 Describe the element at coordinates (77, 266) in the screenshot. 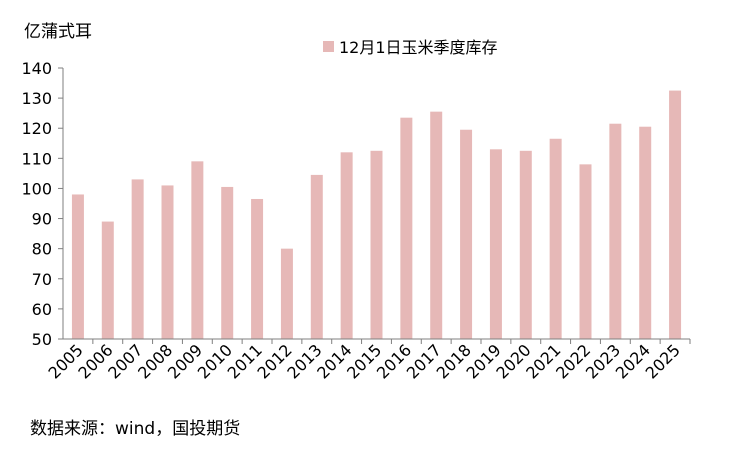

I see `bar-2005` at that location.